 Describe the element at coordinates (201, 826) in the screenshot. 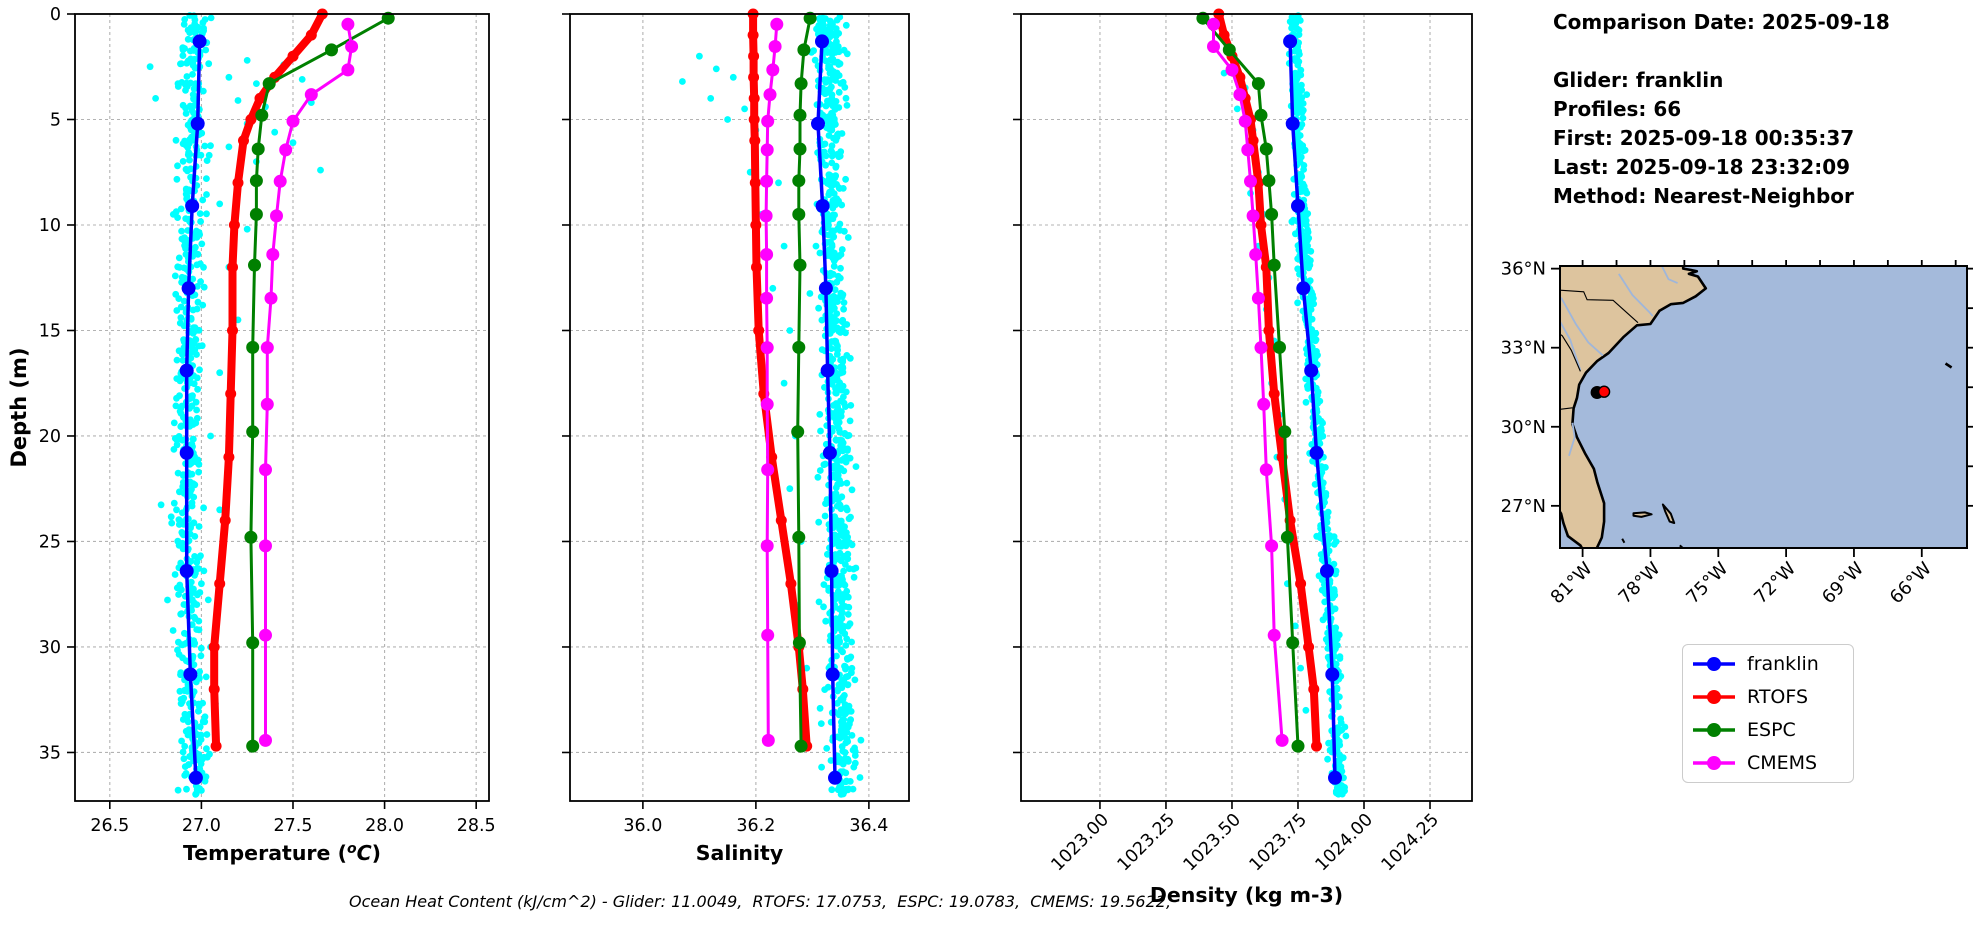

I see `svg-text: 27.0` at that location.